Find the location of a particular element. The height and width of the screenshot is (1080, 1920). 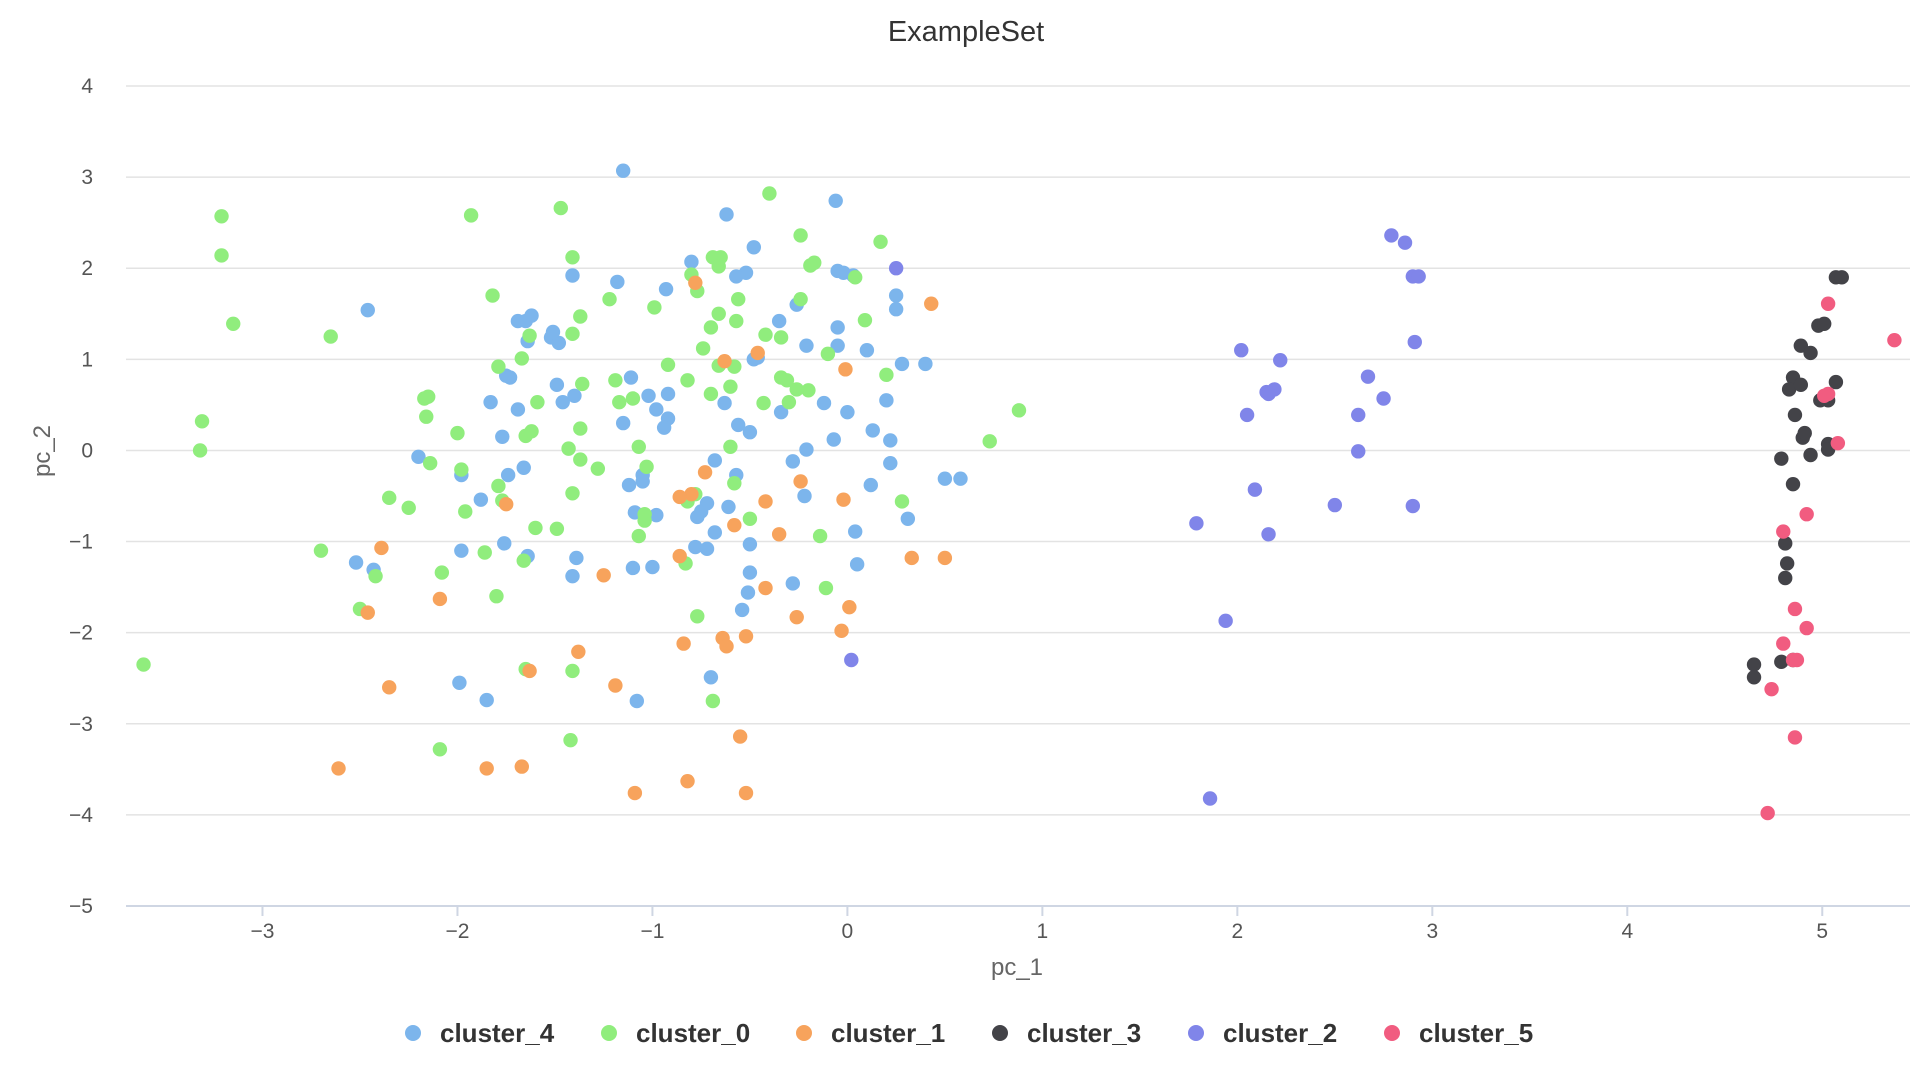

legend-item-cluster_0: cluster_0 is located at coordinates (675, 1033).